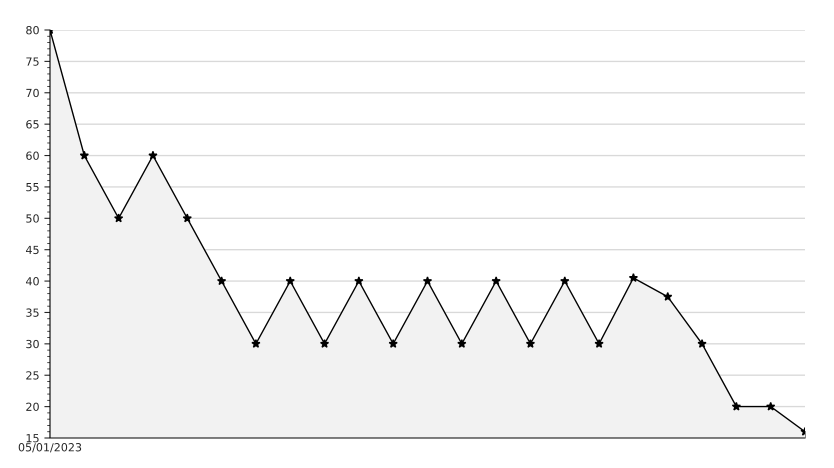 The image size is (834, 468). What do you see at coordinates (32, 312) in the screenshot?
I see `y-tick-label: 35` at bounding box center [32, 312].